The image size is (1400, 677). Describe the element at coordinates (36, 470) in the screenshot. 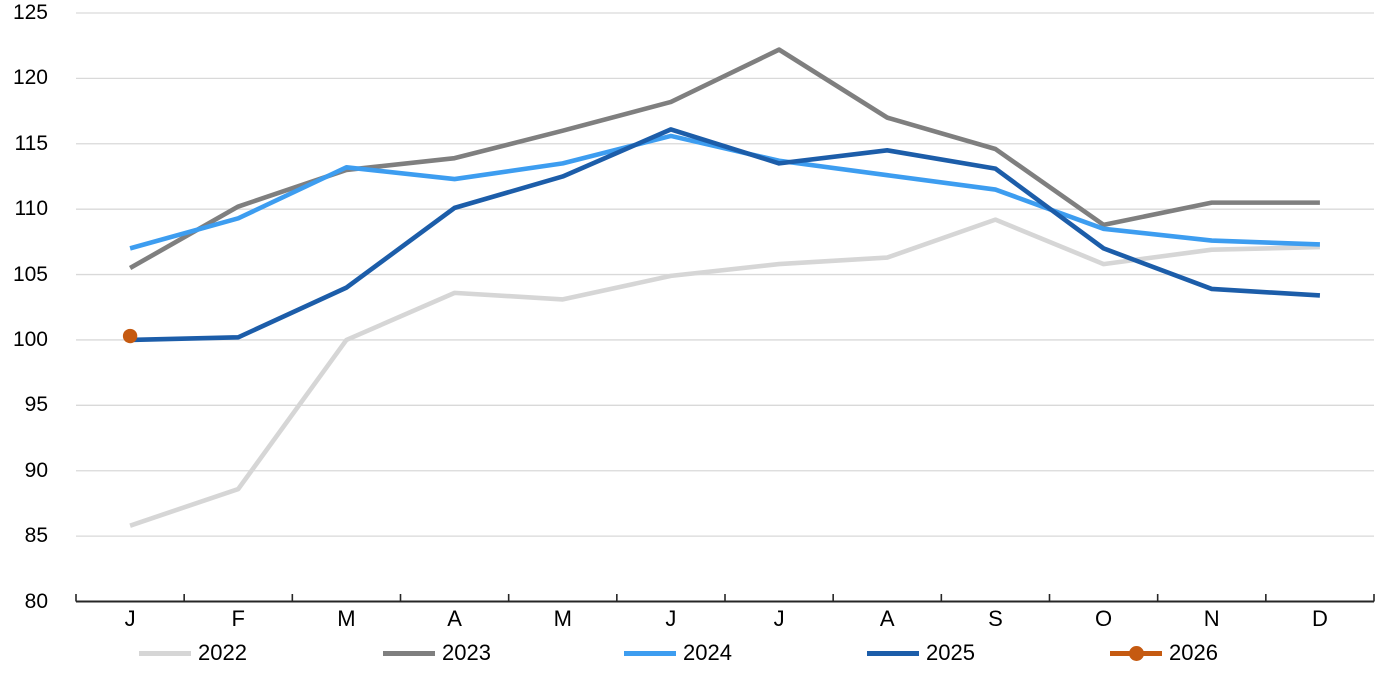

I see `y-axis-label: 90` at that location.